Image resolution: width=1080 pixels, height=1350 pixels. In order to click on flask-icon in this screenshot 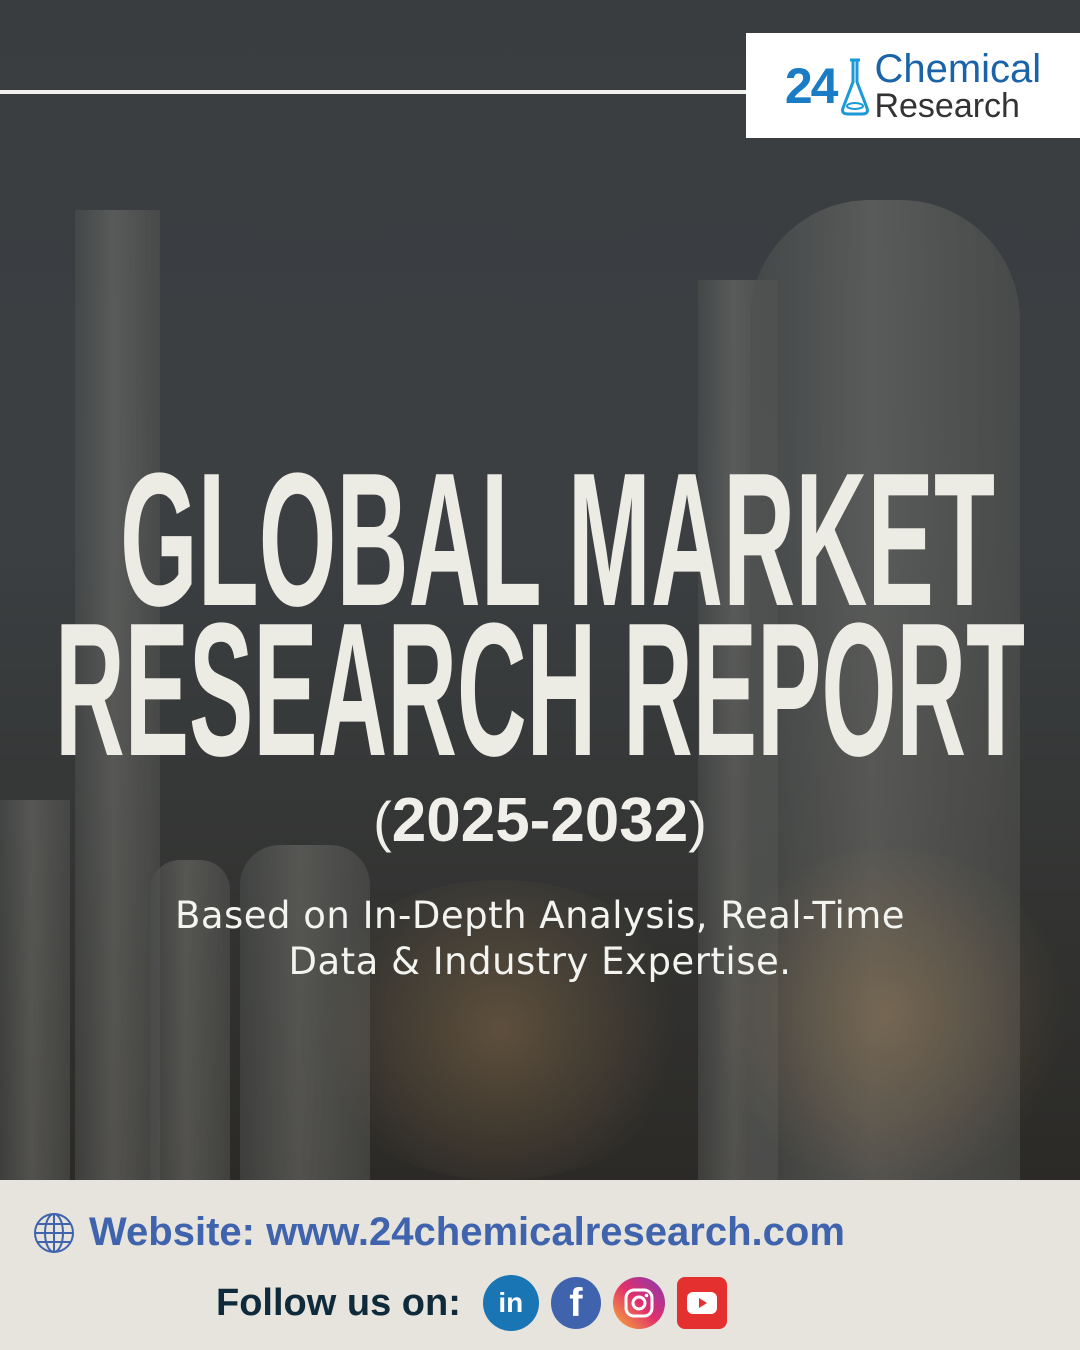, I will do `click(855, 86)`.